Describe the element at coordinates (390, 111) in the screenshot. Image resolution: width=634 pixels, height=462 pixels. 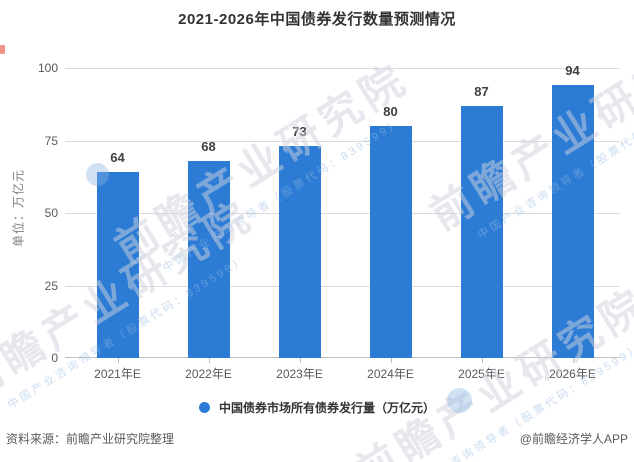
I see `bar-value-label: 80` at that location.